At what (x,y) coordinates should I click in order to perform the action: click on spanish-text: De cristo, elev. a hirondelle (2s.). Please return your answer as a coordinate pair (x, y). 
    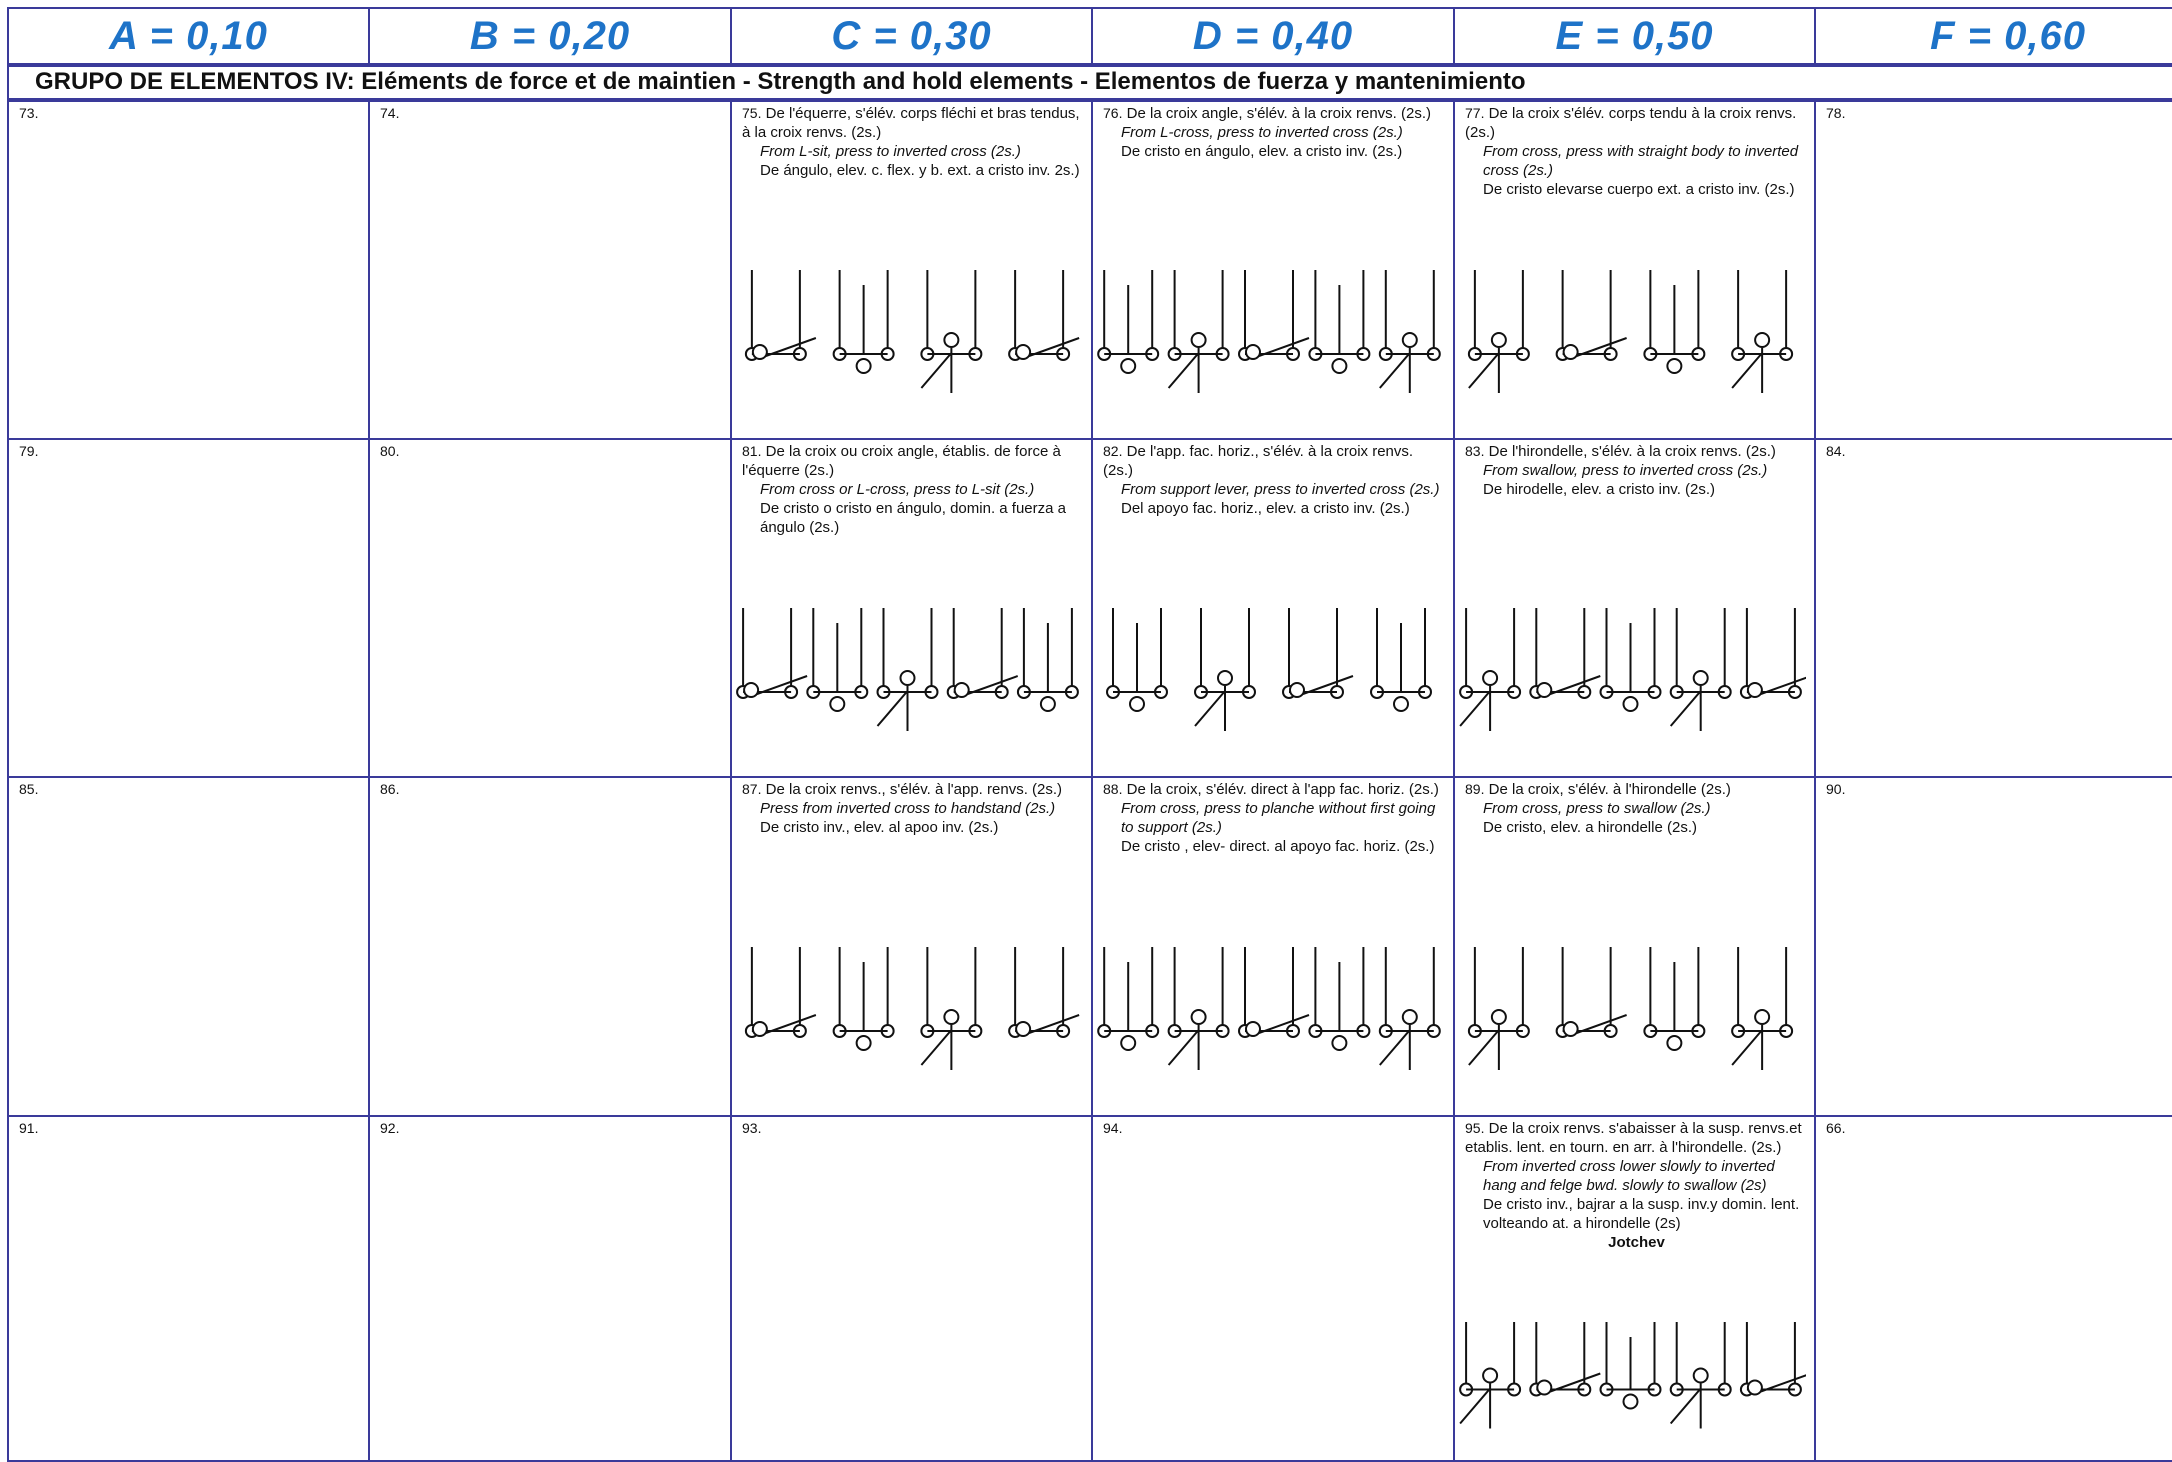
    Looking at the image, I should click on (1590, 827).